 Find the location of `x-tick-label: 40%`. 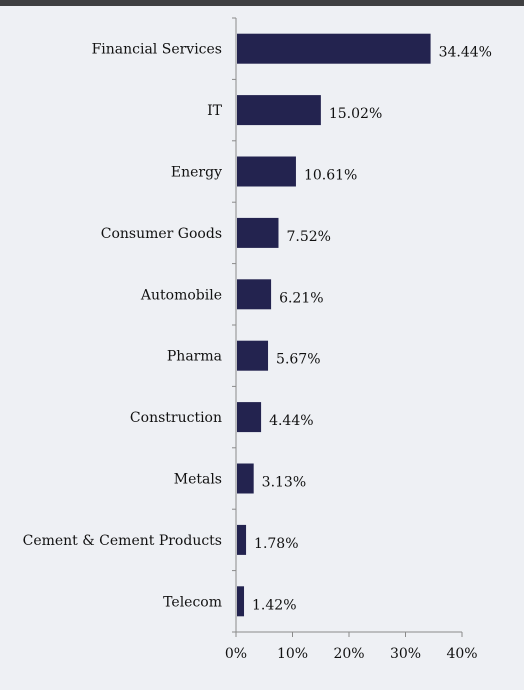

x-tick-label: 40% is located at coordinates (461, 654).